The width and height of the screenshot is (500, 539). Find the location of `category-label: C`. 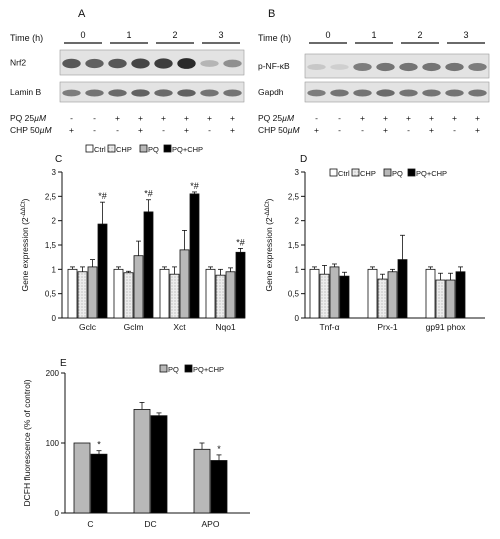

category-label: C is located at coordinates (90, 524).